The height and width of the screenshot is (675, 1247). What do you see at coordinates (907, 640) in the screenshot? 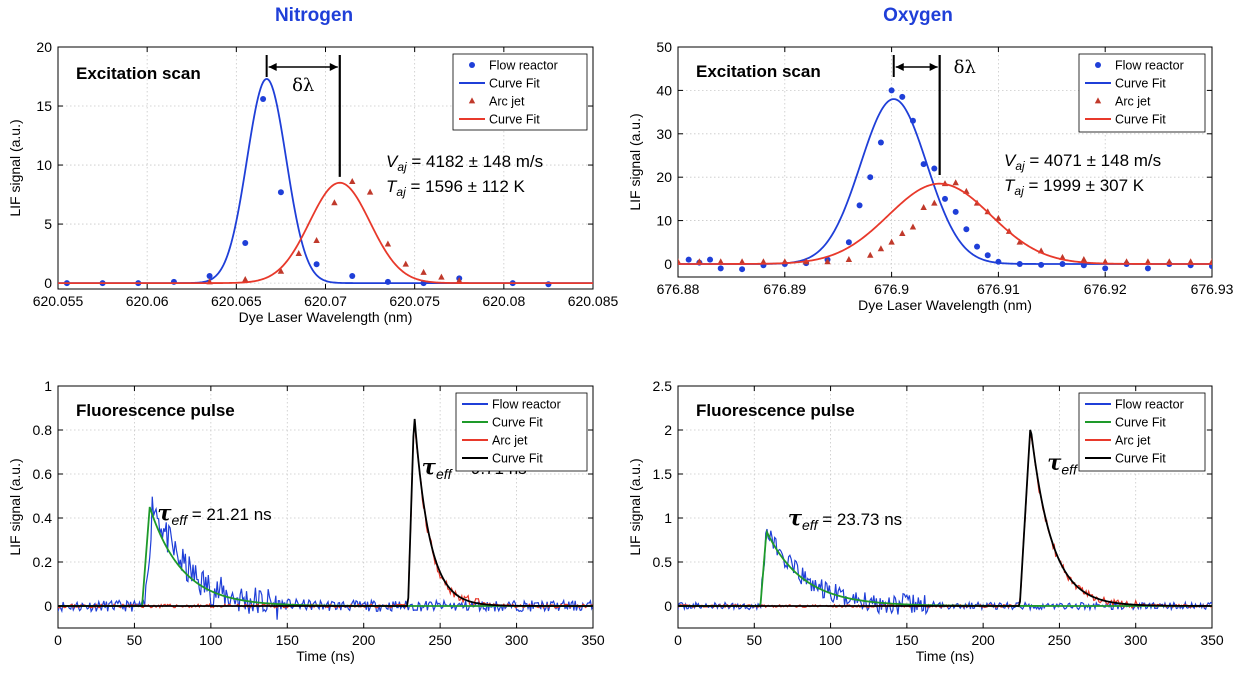
I see `x-tick-label: 150` at bounding box center [907, 640].